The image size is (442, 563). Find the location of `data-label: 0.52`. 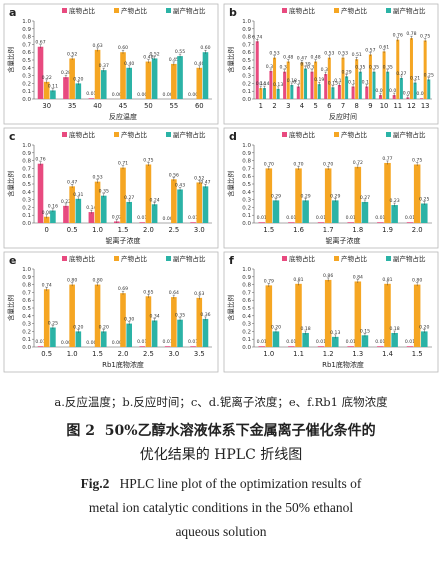

data-label: 0.52 is located at coordinates (199, 178).